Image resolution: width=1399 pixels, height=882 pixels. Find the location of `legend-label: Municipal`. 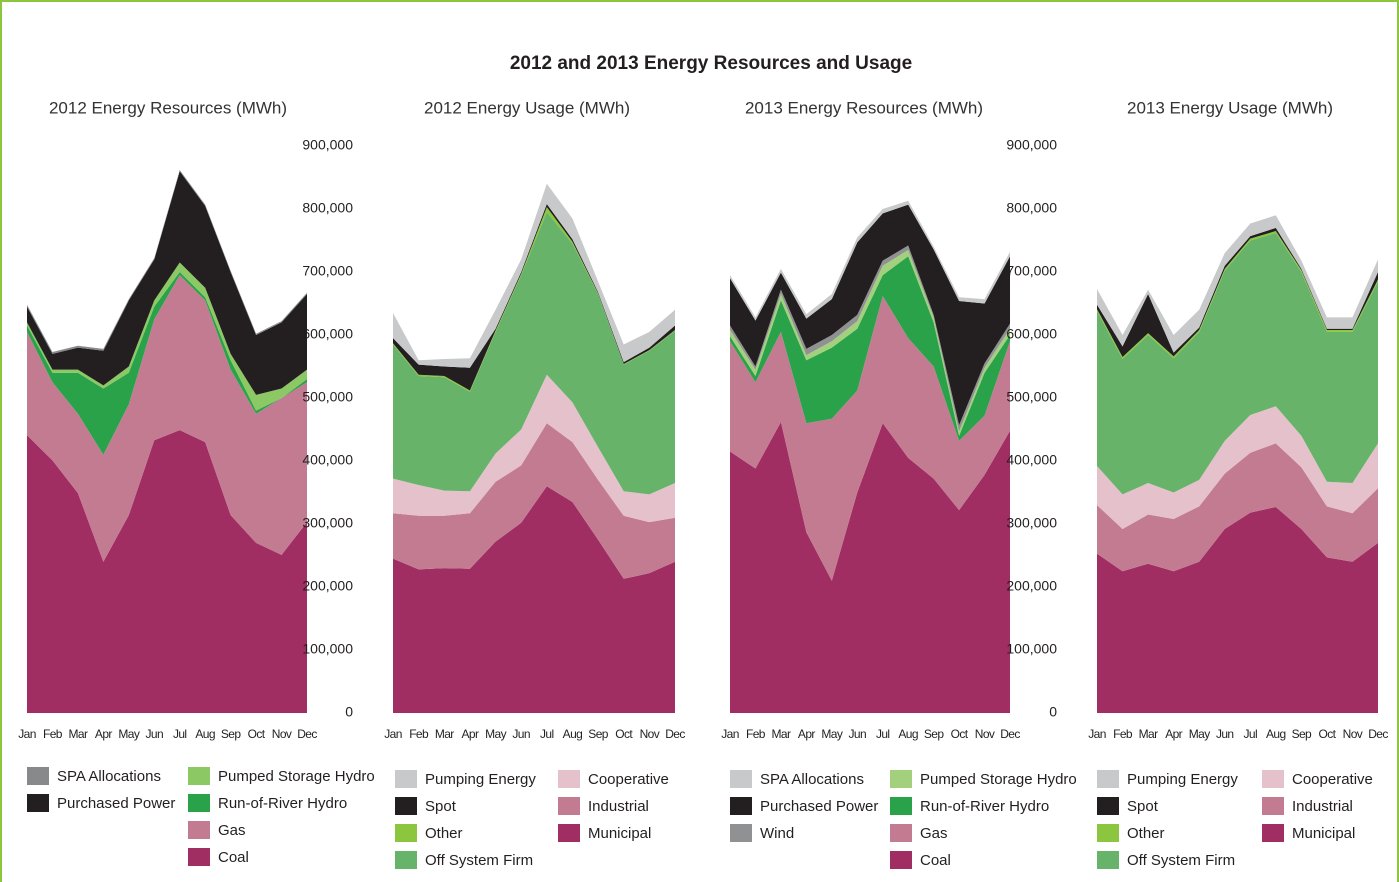

legend-label: Municipal is located at coordinates (619, 833).